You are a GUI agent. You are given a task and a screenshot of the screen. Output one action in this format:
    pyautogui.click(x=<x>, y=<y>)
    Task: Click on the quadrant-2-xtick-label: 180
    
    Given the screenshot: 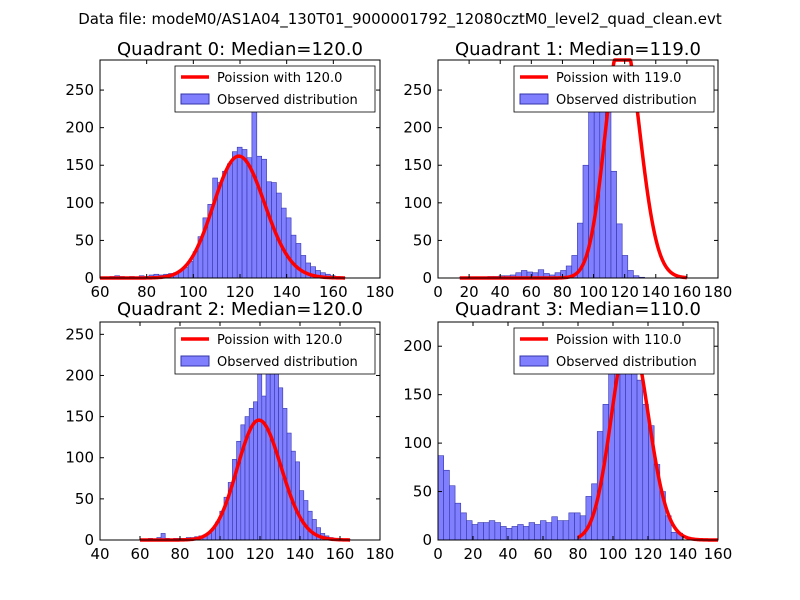 What is the action you would take?
    pyautogui.click(x=380, y=554)
    